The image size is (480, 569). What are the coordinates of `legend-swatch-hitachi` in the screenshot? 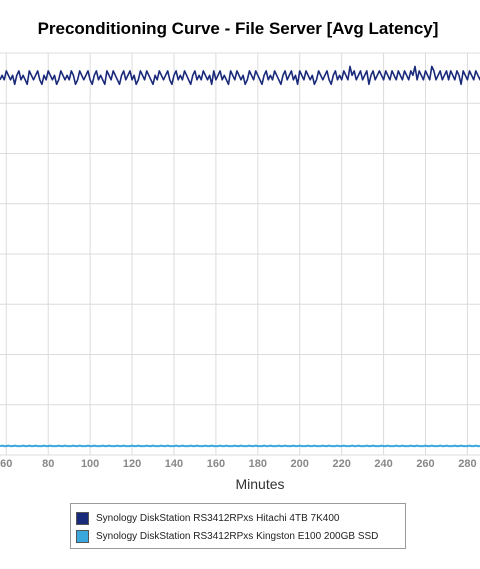 It's located at (82, 518).